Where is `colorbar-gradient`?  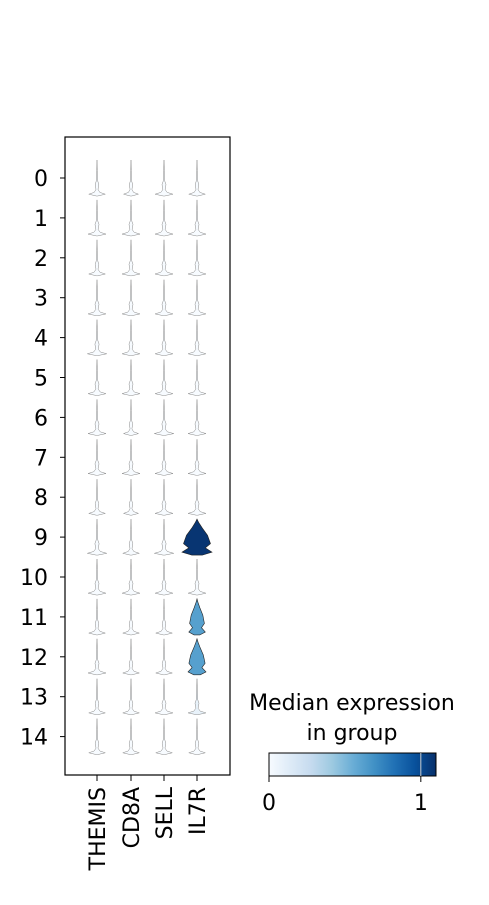
colorbar-gradient is located at coordinates (352, 764).